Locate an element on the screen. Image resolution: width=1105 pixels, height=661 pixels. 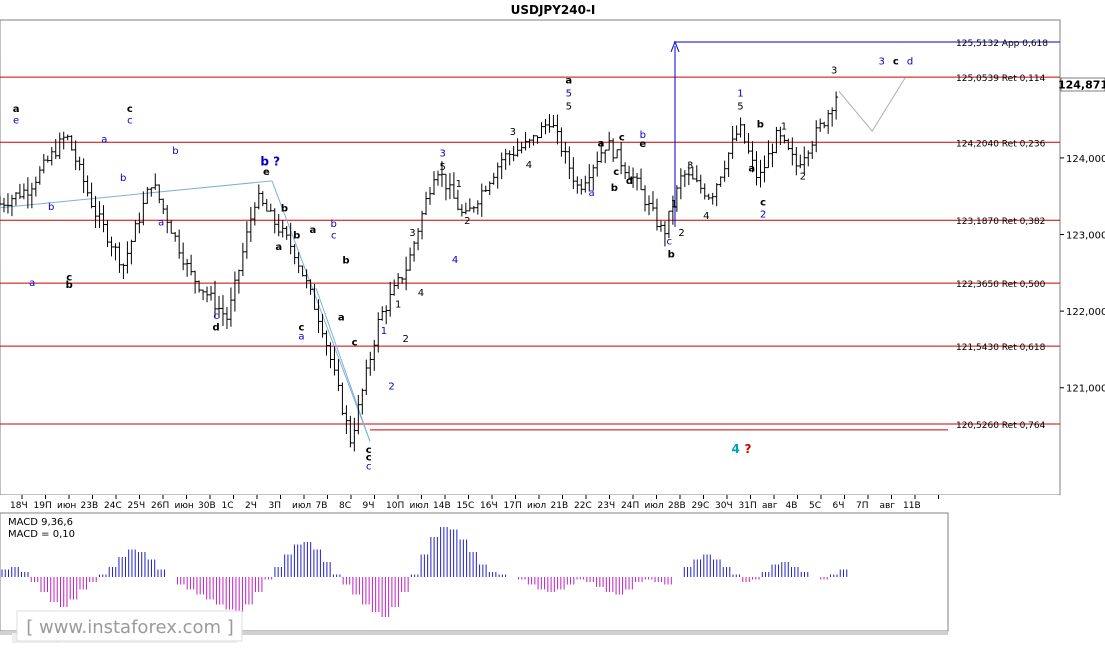
time-tick-label: июн is located at coordinates (66, 506).